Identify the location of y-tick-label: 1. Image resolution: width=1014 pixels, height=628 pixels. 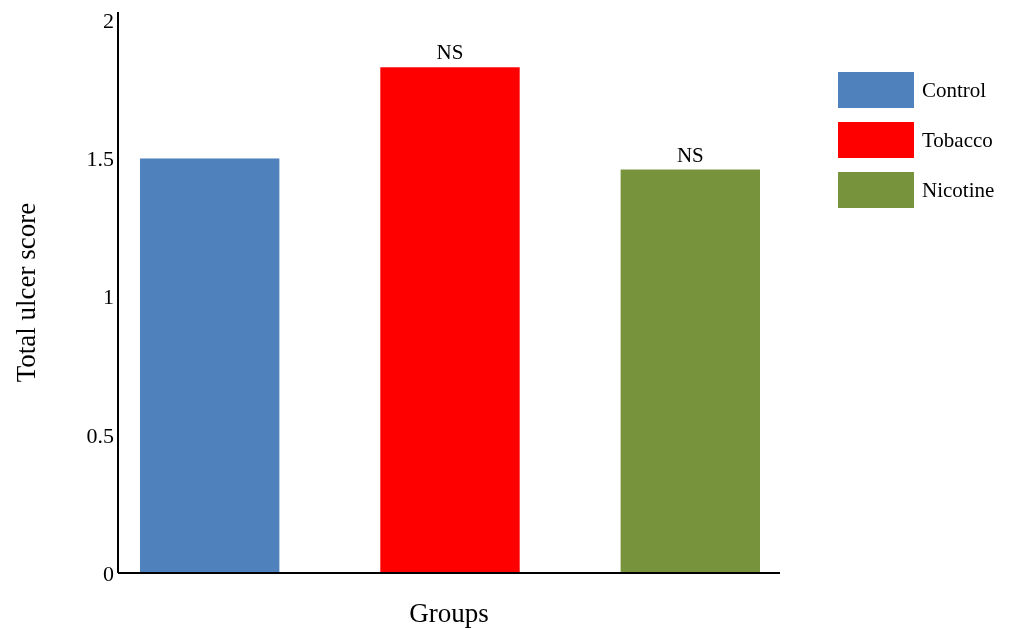
(108, 297).